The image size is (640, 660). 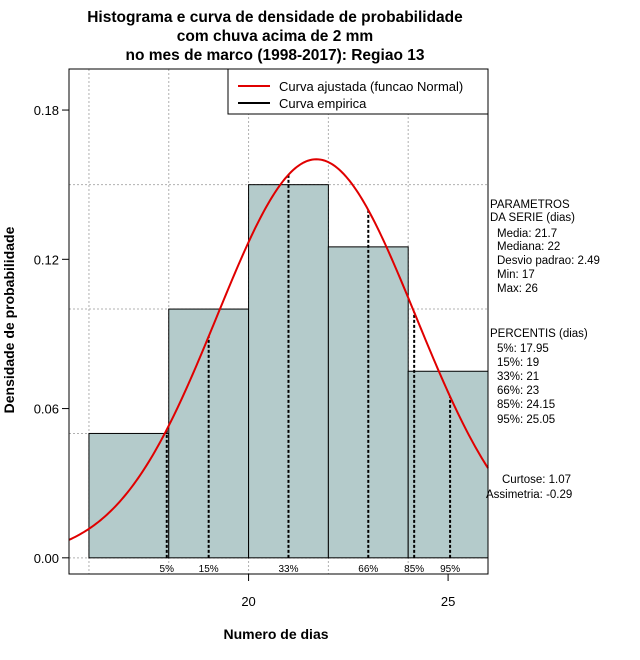 What do you see at coordinates (248, 601) in the screenshot?
I see `x-tick-label-0: 20` at bounding box center [248, 601].